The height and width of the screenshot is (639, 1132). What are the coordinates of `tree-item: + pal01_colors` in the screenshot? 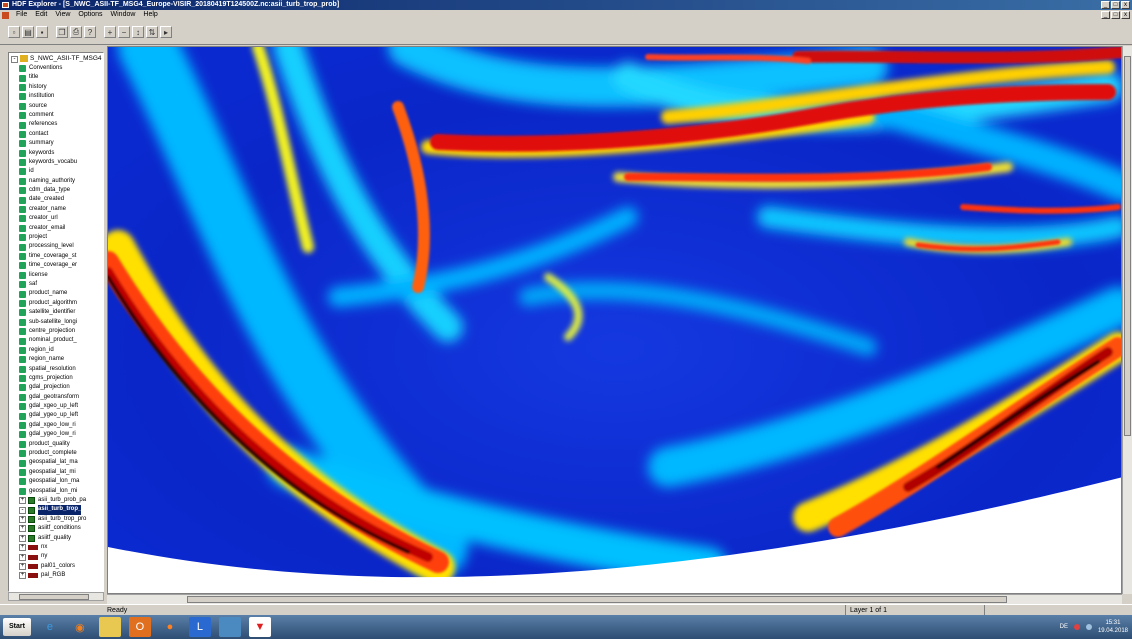 It's located at (61, 566).